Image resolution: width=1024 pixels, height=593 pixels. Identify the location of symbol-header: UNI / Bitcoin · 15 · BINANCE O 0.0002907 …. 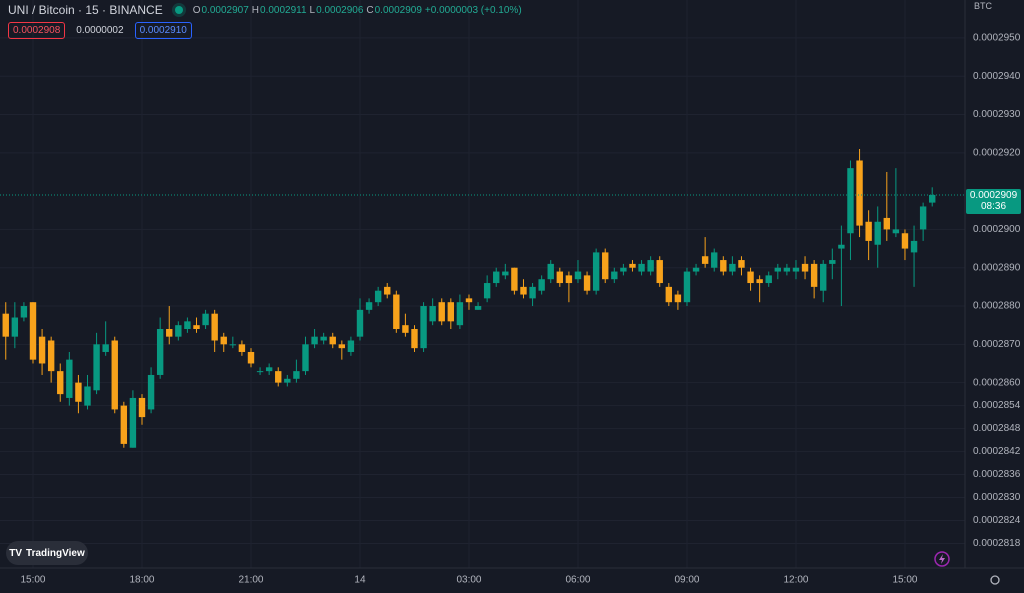
(266, 10).